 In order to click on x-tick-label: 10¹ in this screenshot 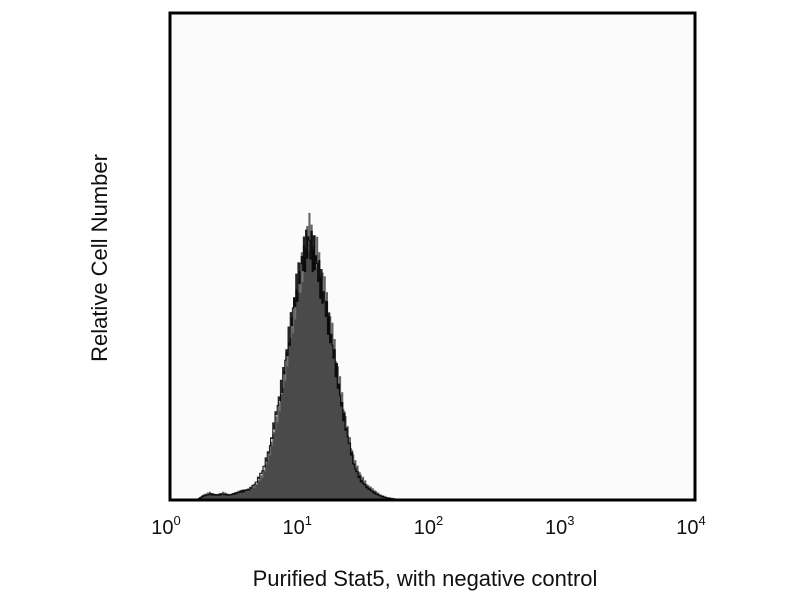, I will do `click(297, 526)`.